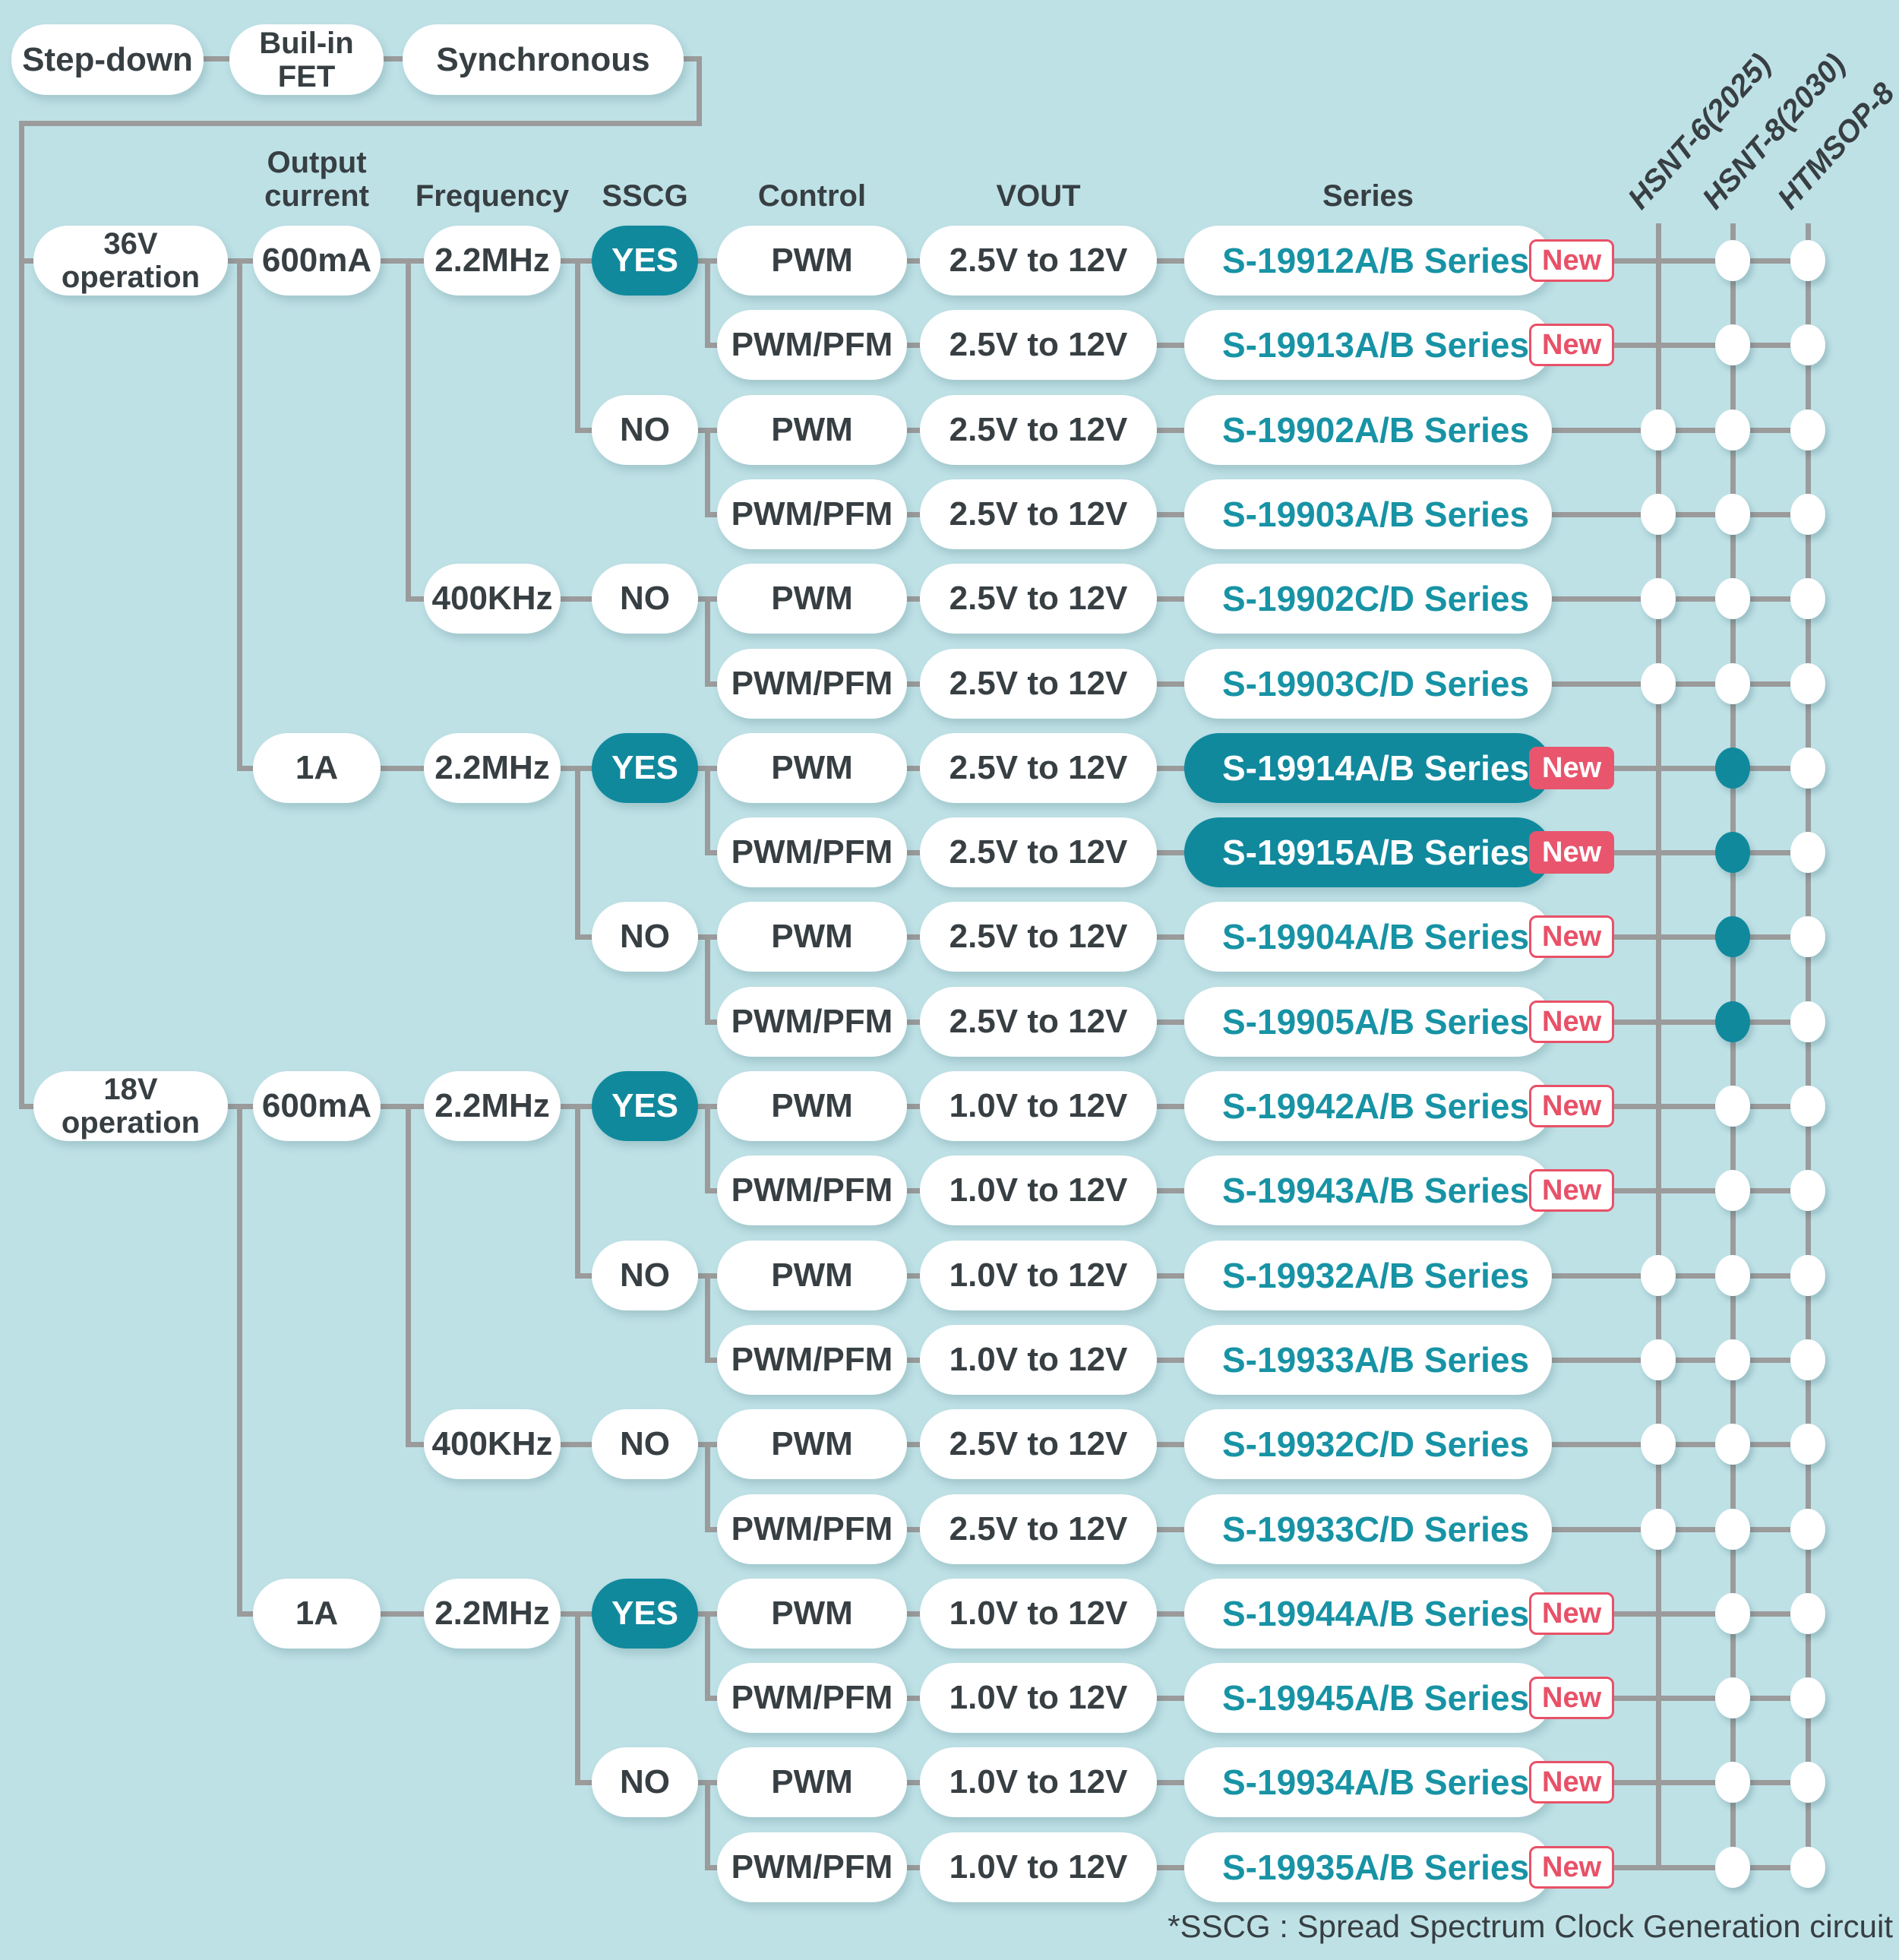 The height and width of the screenshot is (1960, 1899). What do you see at coordinates (812, 196) in the screenshot?
I see `column-header-control: Control` at bounding box center [812, 196].